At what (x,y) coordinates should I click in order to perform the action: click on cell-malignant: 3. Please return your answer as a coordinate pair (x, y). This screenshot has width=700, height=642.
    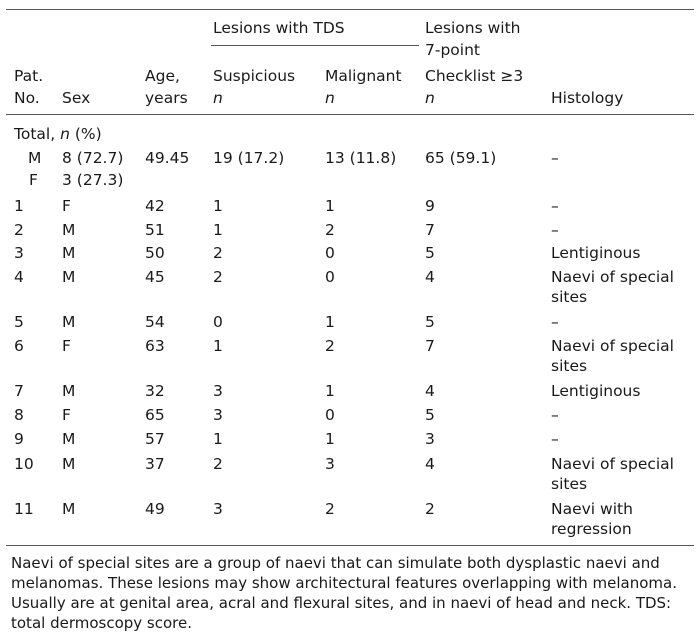
    Looking at the image, I should click on (330, 464).